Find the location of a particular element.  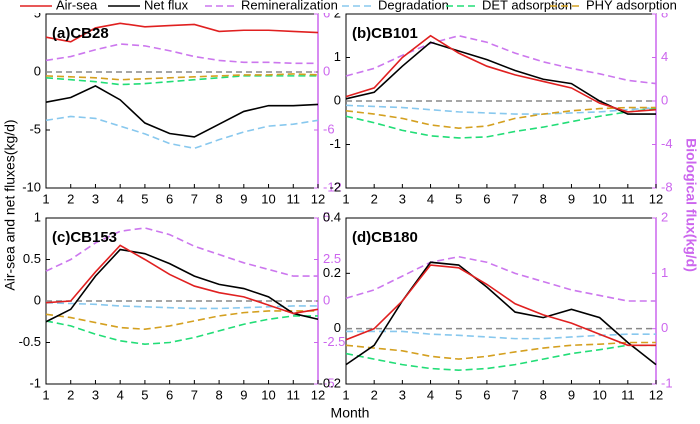

y-tick-label: -5 is located at coordinates (35, 128).